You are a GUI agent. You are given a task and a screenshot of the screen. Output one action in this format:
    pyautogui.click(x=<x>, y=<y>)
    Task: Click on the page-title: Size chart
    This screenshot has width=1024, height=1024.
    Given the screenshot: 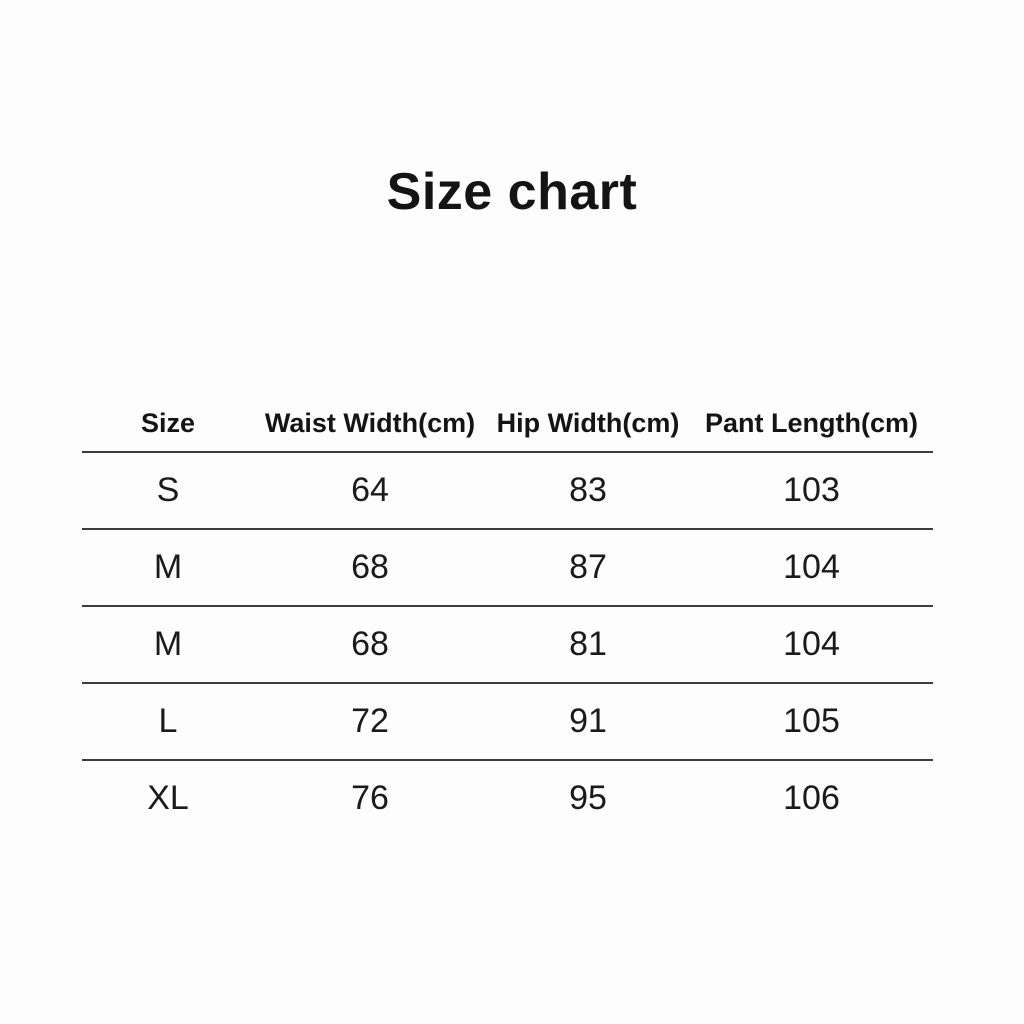 What is the action you would take?
    pyautogui.click(x=512, y=192)
    